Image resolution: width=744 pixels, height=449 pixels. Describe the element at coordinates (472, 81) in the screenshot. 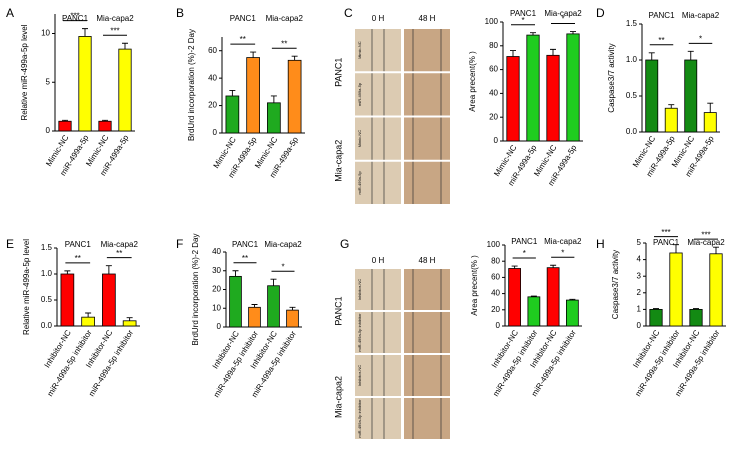

I see `y-axis-label: Area precent(% )` at that location.